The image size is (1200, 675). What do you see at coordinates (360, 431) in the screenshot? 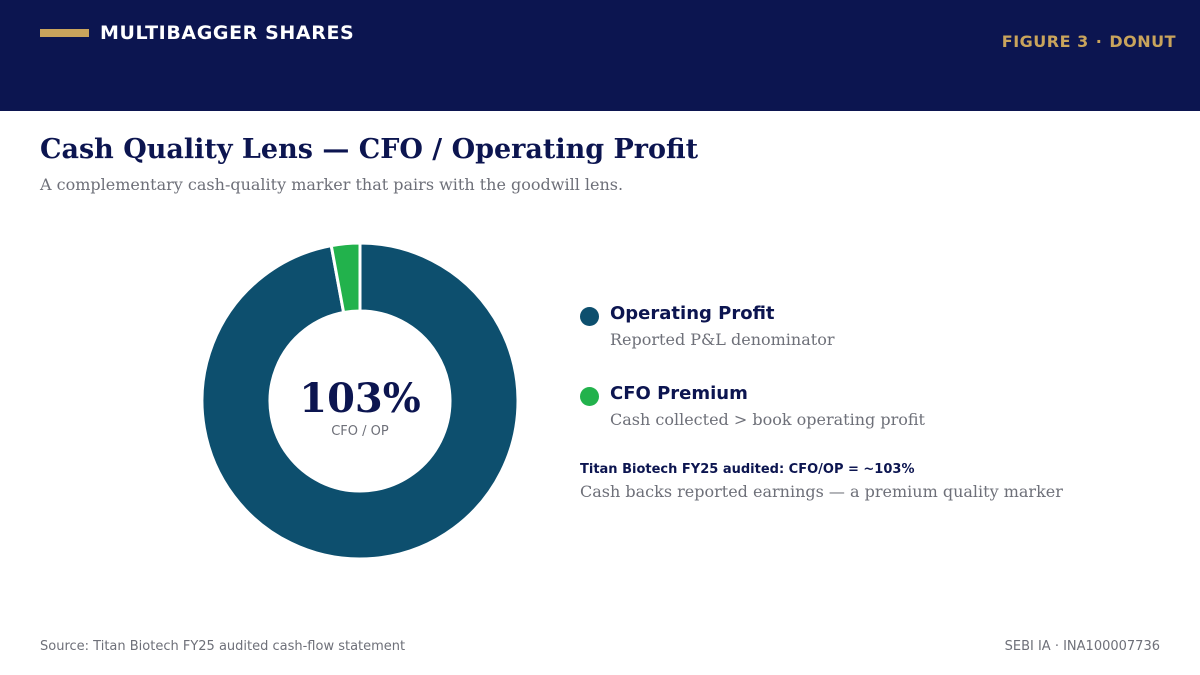
I see `donut-center-label: CFO / OP` at bounding box center [360, 431].